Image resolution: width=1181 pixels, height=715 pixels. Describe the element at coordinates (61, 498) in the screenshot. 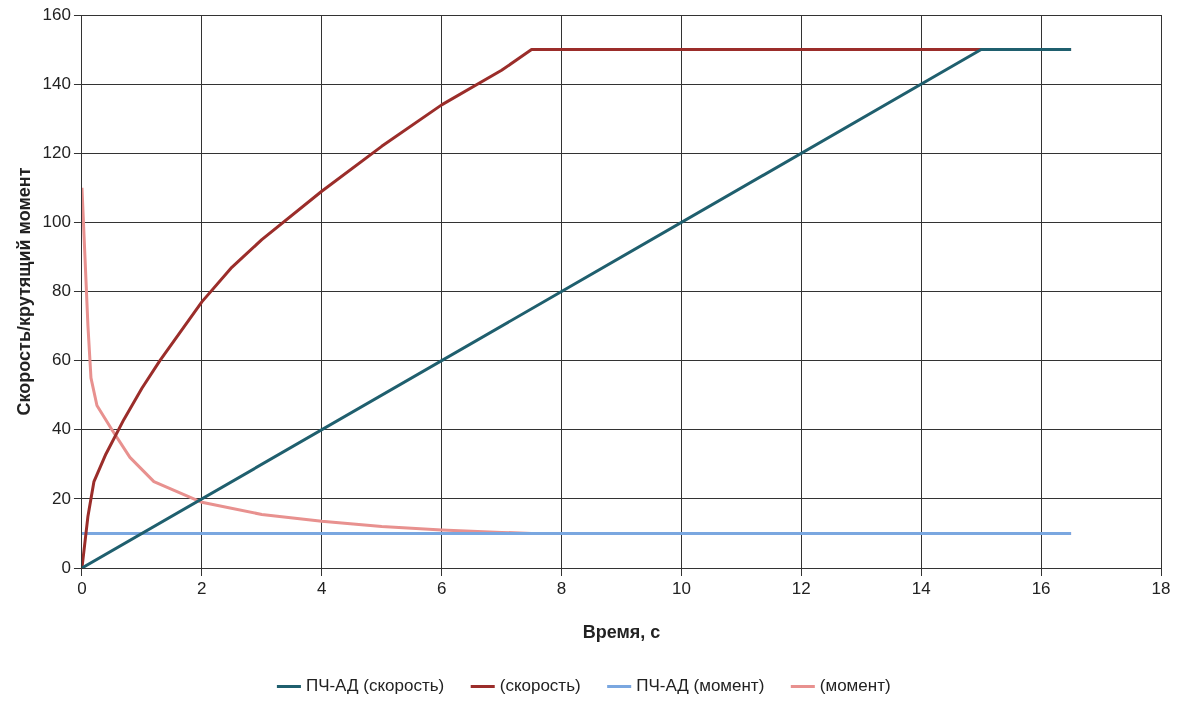

I see `y-tick-label: 20` at that location.